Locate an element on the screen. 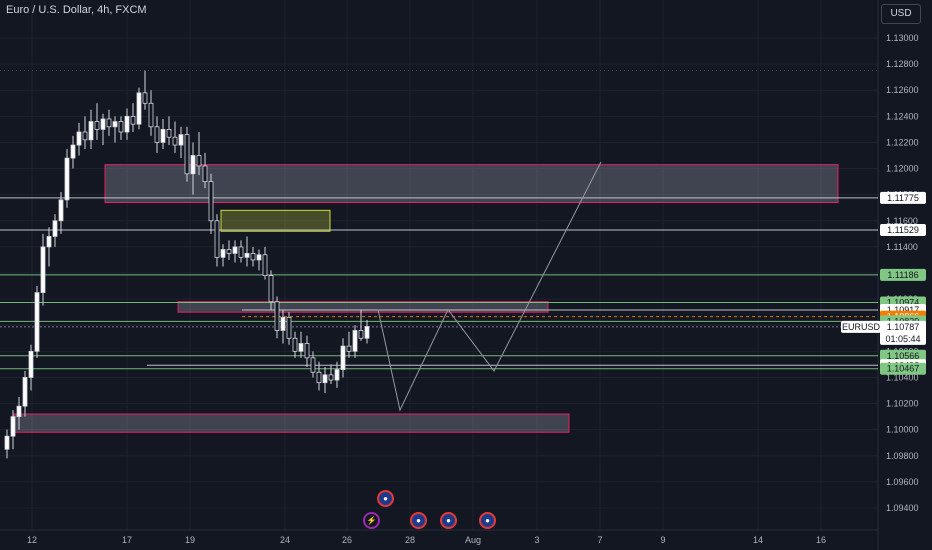 This screenshot has height=550, width=932. symbol-badge is located at coordinates (861, 326).